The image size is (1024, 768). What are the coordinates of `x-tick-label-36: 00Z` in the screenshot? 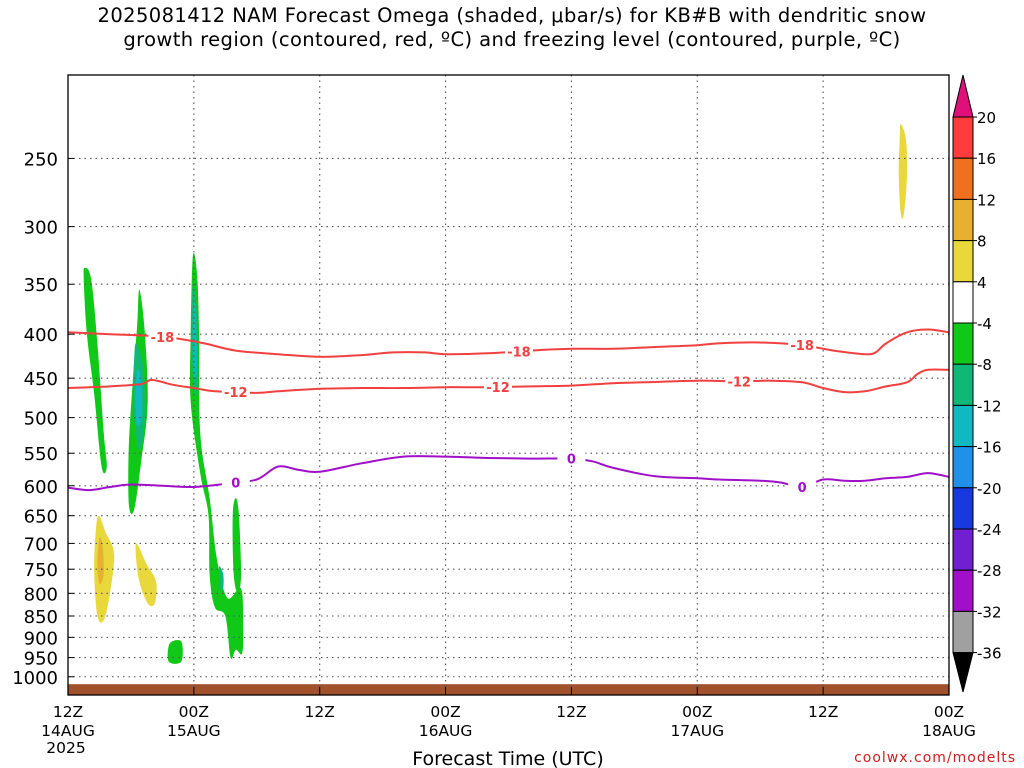 It's located at (445, 712).